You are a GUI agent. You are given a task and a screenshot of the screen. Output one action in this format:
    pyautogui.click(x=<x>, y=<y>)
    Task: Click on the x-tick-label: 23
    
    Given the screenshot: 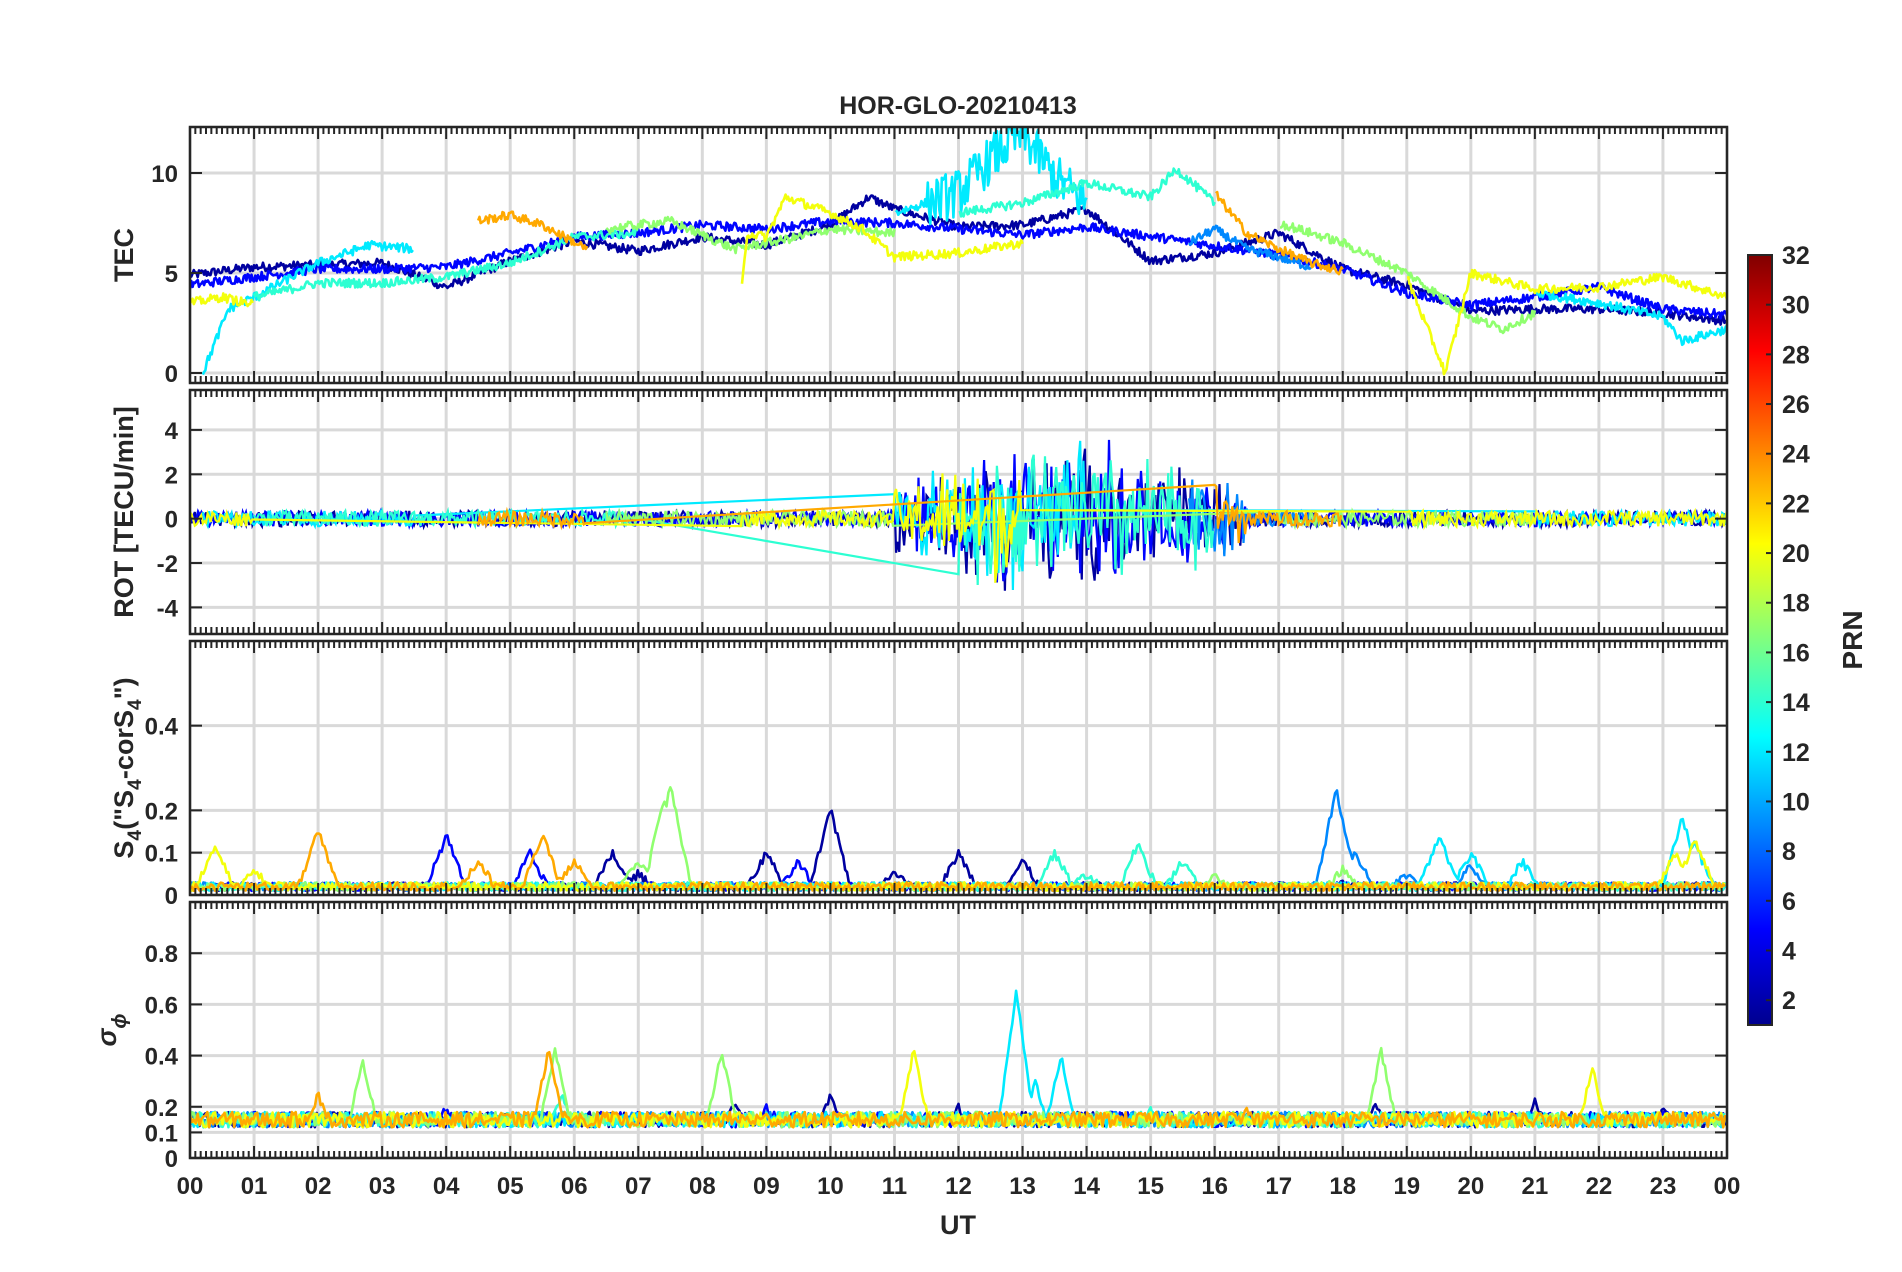 What is the action you would take?
    pyautogui.click(x=1663, y=1186)
    